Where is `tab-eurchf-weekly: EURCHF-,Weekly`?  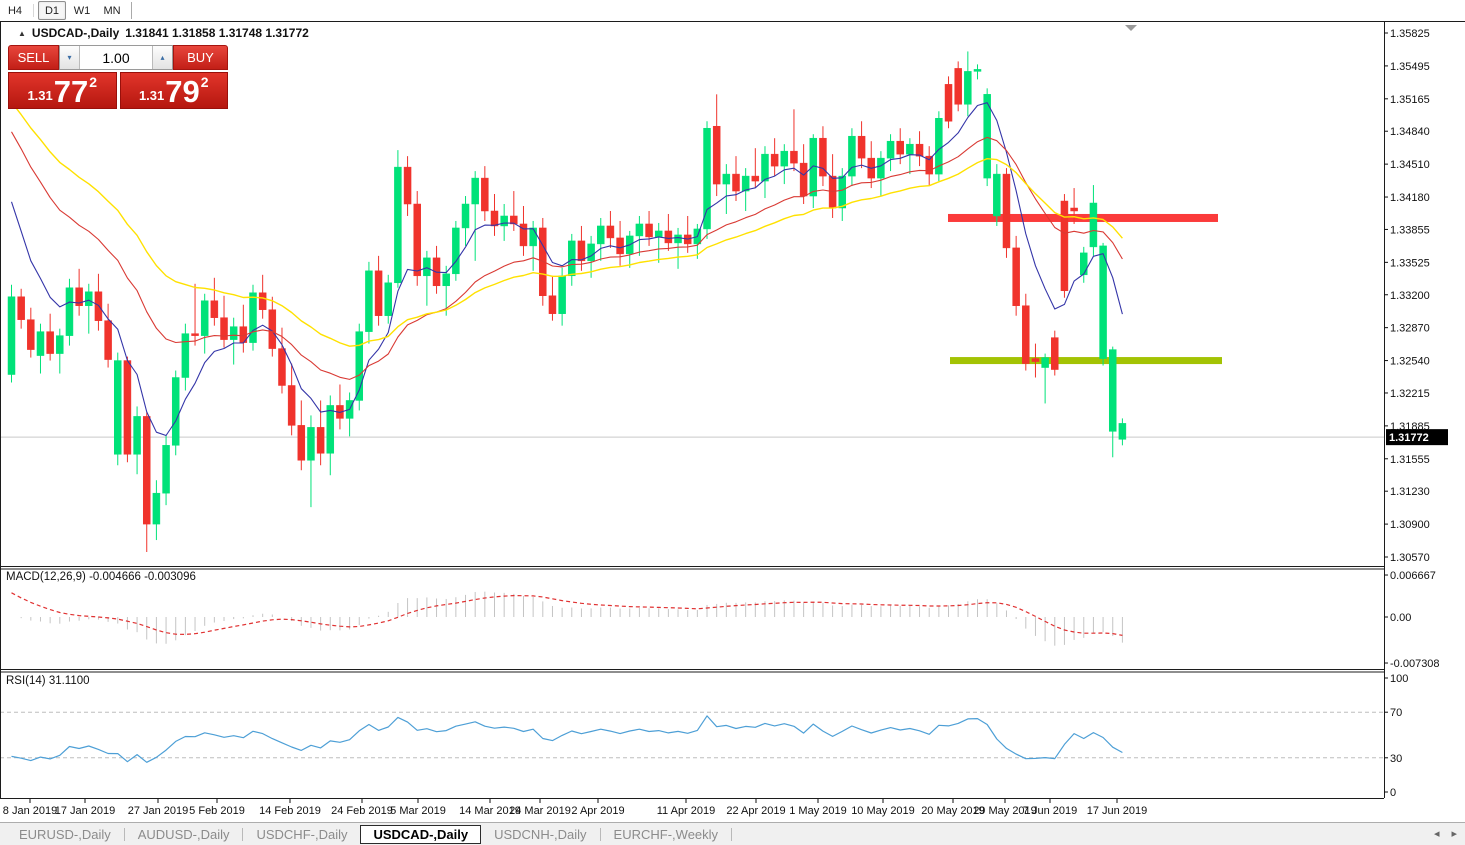 tab-eurchf-weekly: EURCHF-,Weekly is located at coordinates (666, 834).